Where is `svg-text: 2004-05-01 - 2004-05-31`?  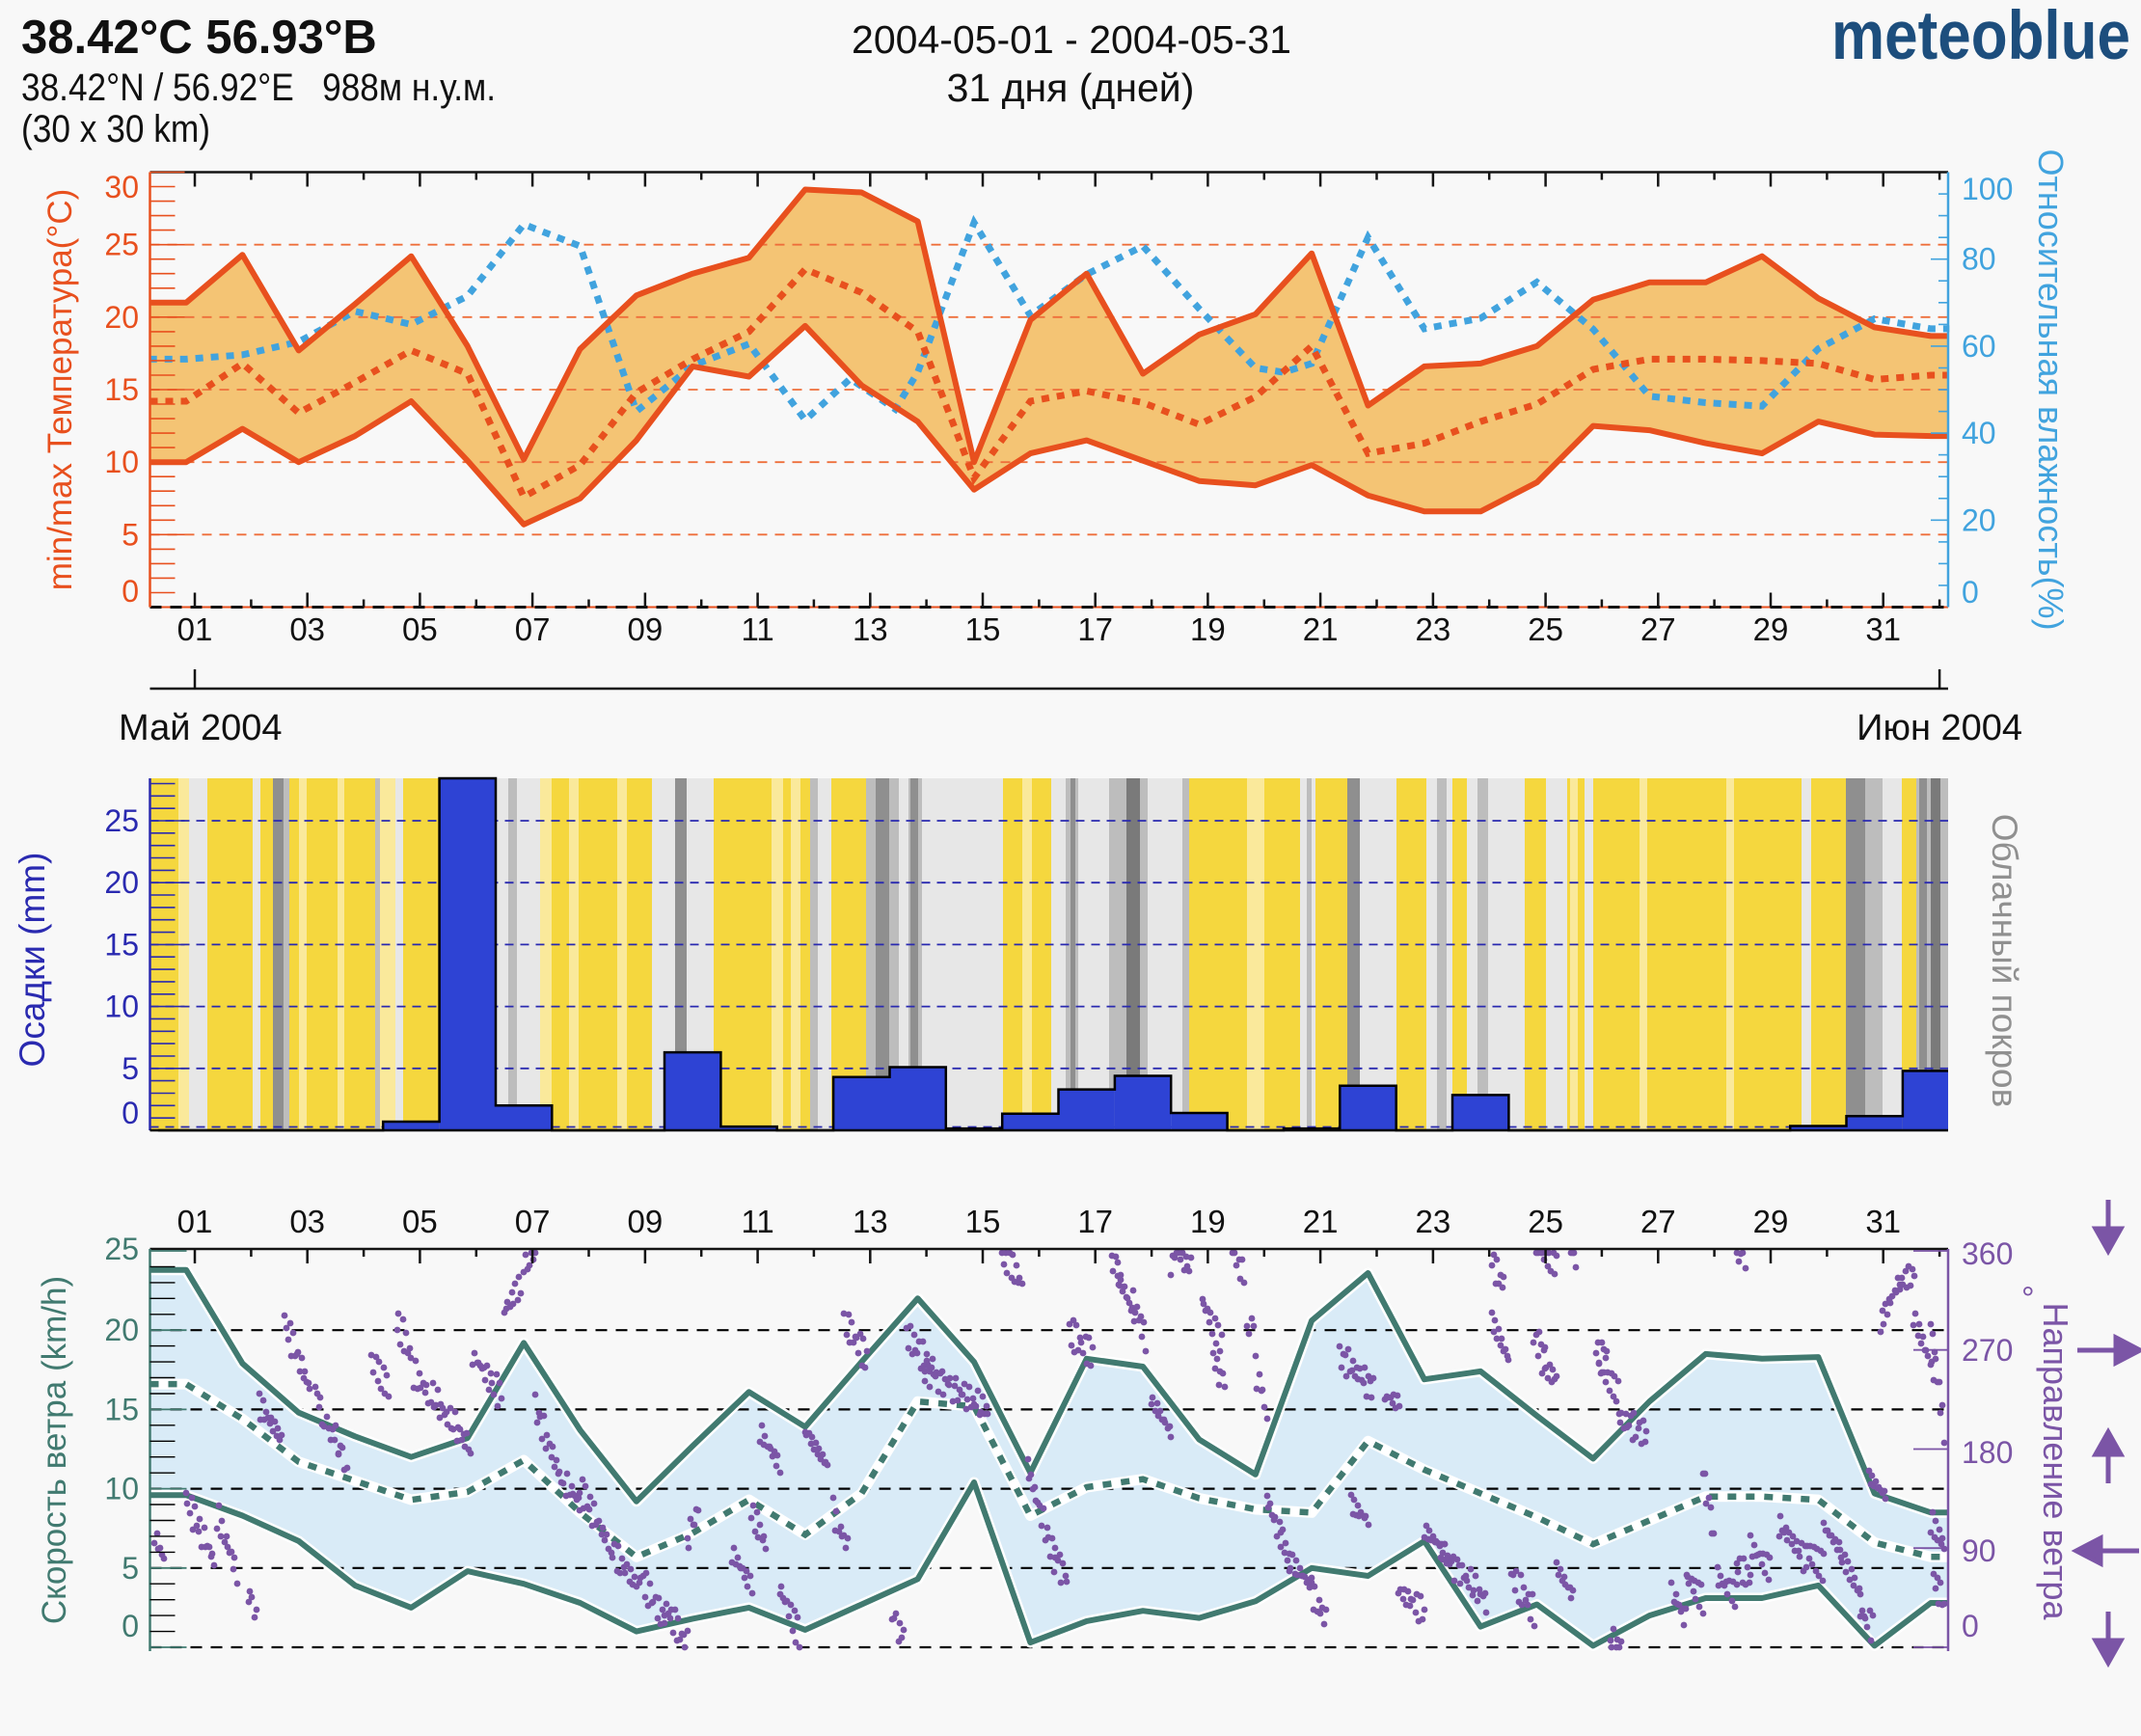
svg-text: 2004-05-01 - 2004-05-31 is located at coordinates (1071, 39).